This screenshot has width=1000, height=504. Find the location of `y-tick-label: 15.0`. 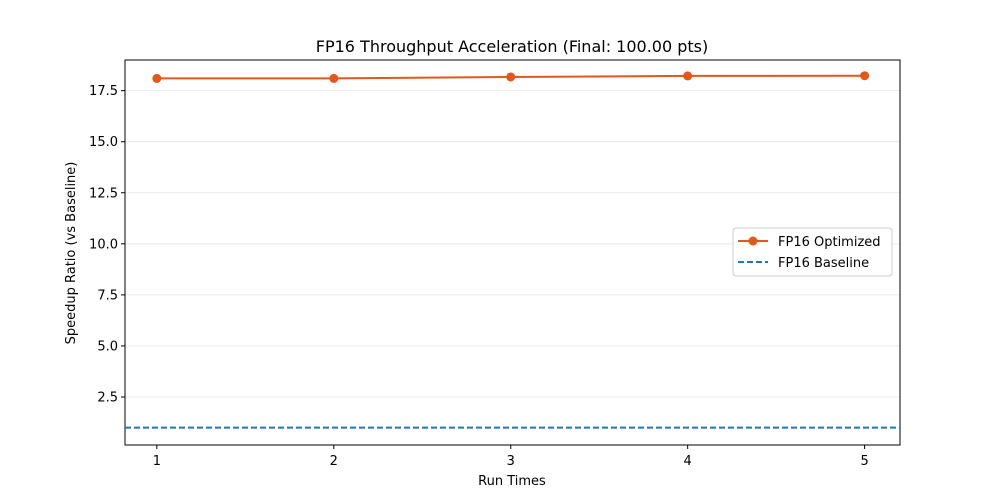

y-tick-label: 15.0 is located at coordinates (103, 142).